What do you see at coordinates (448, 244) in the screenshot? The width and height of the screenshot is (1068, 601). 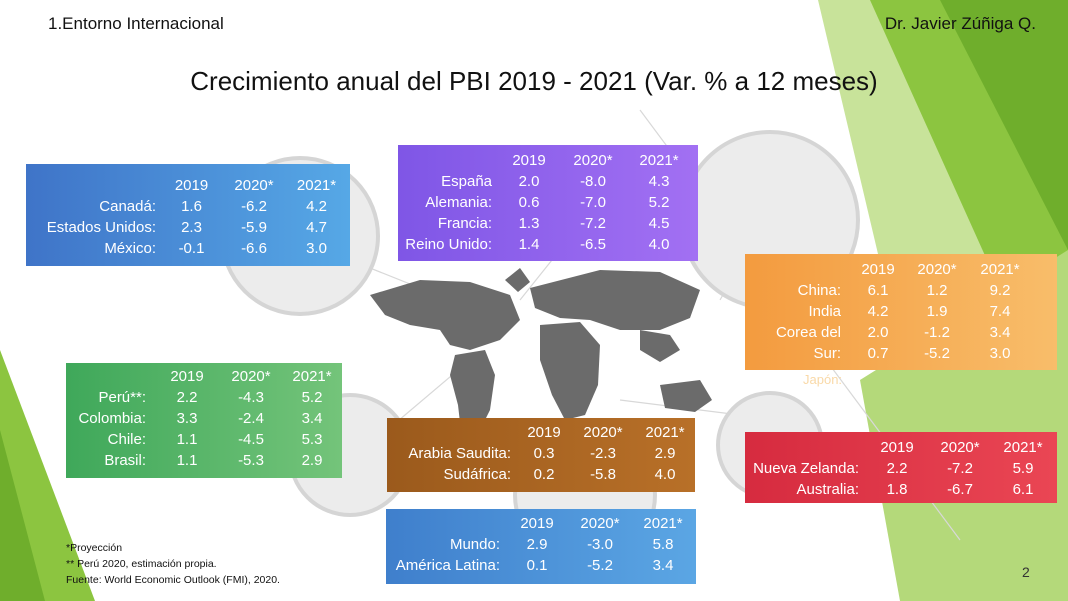 I see `country-label: Reino Unido:` at bounding box center [448, 244].